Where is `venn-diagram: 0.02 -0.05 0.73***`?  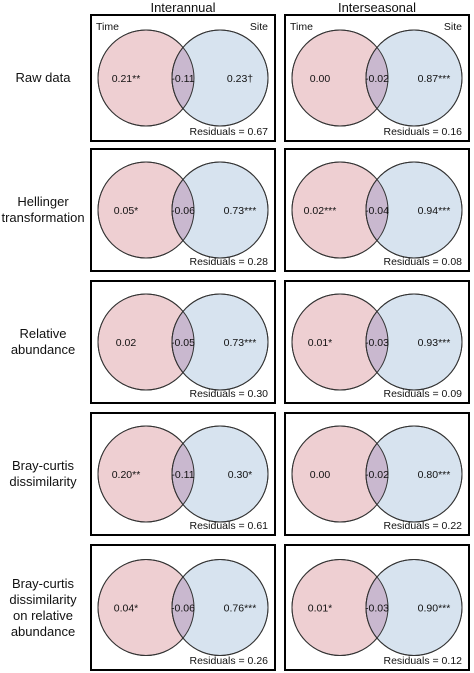
venn-diagram: 0.02 -0.05 0.73*** is located at coordinates (183, 342).